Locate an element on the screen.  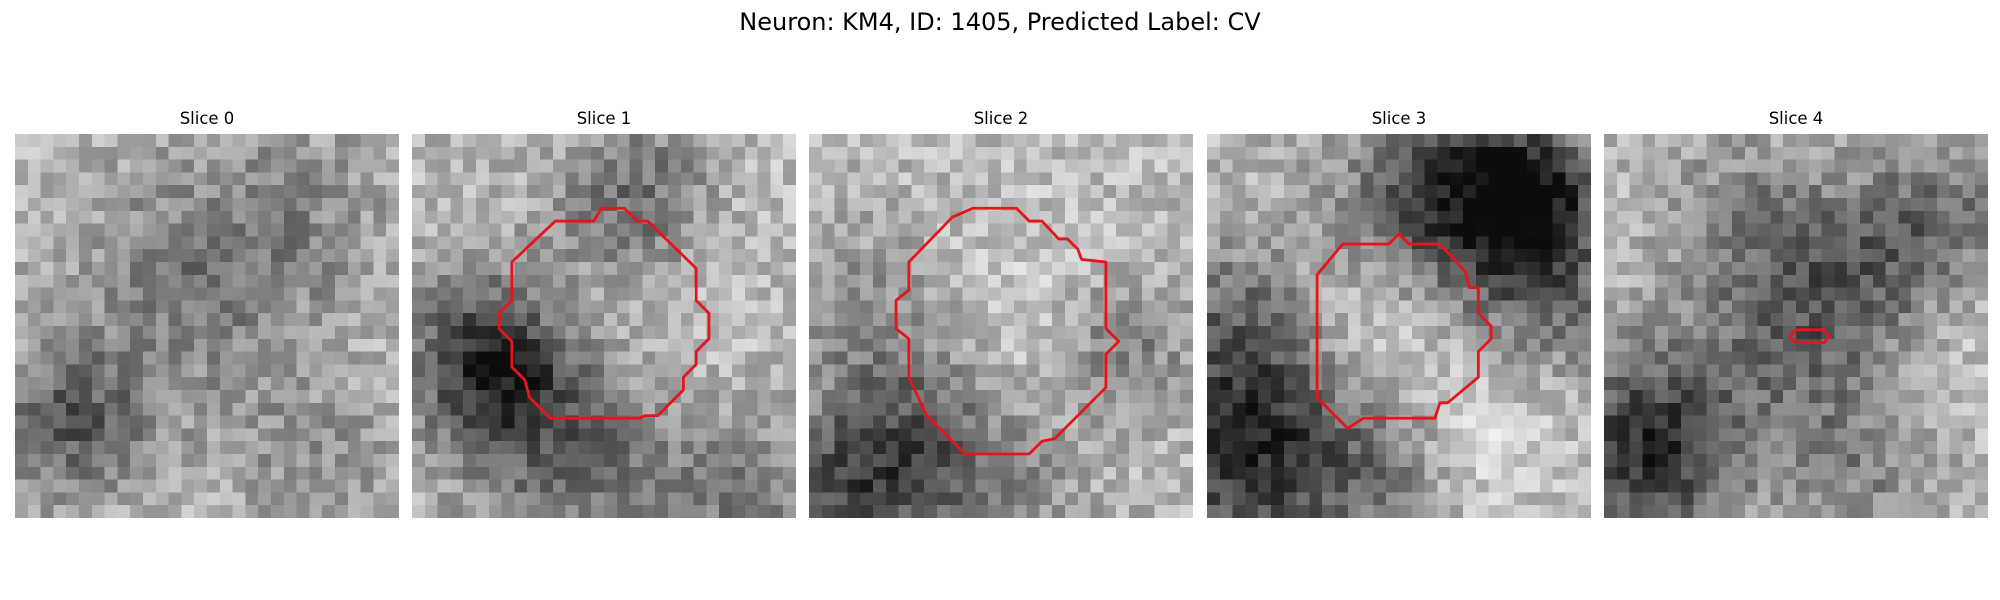
slice-panel-4: Slice 4 is located at coordinates (1796, 313).